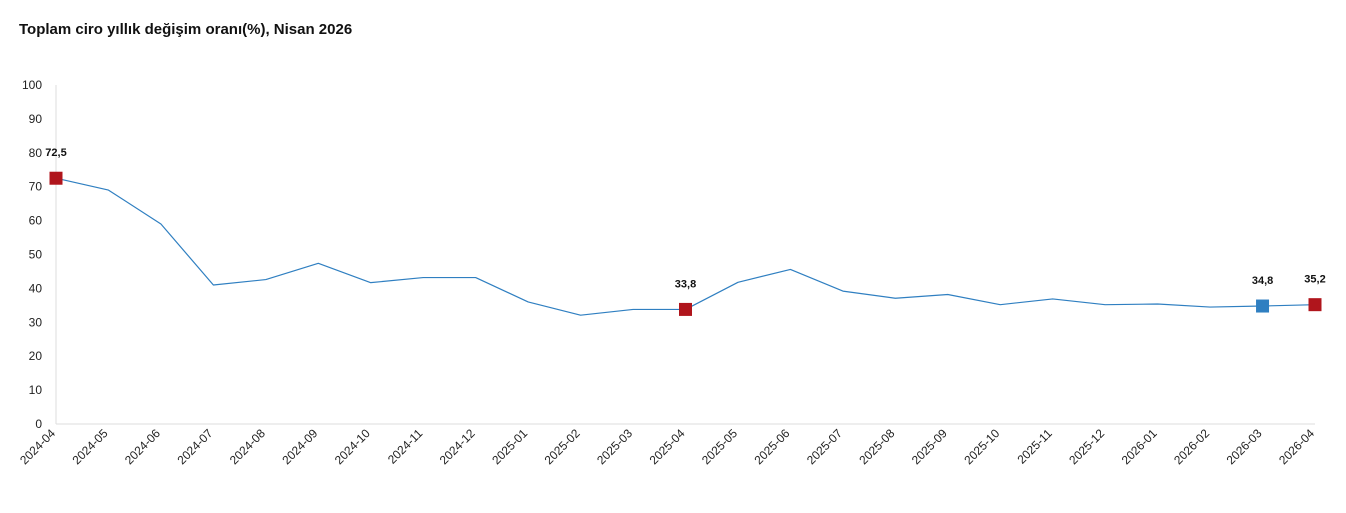 This screenshot has width=1346, height=513. I want to click on x-tick-label: 2024-08, so click(247, 446).